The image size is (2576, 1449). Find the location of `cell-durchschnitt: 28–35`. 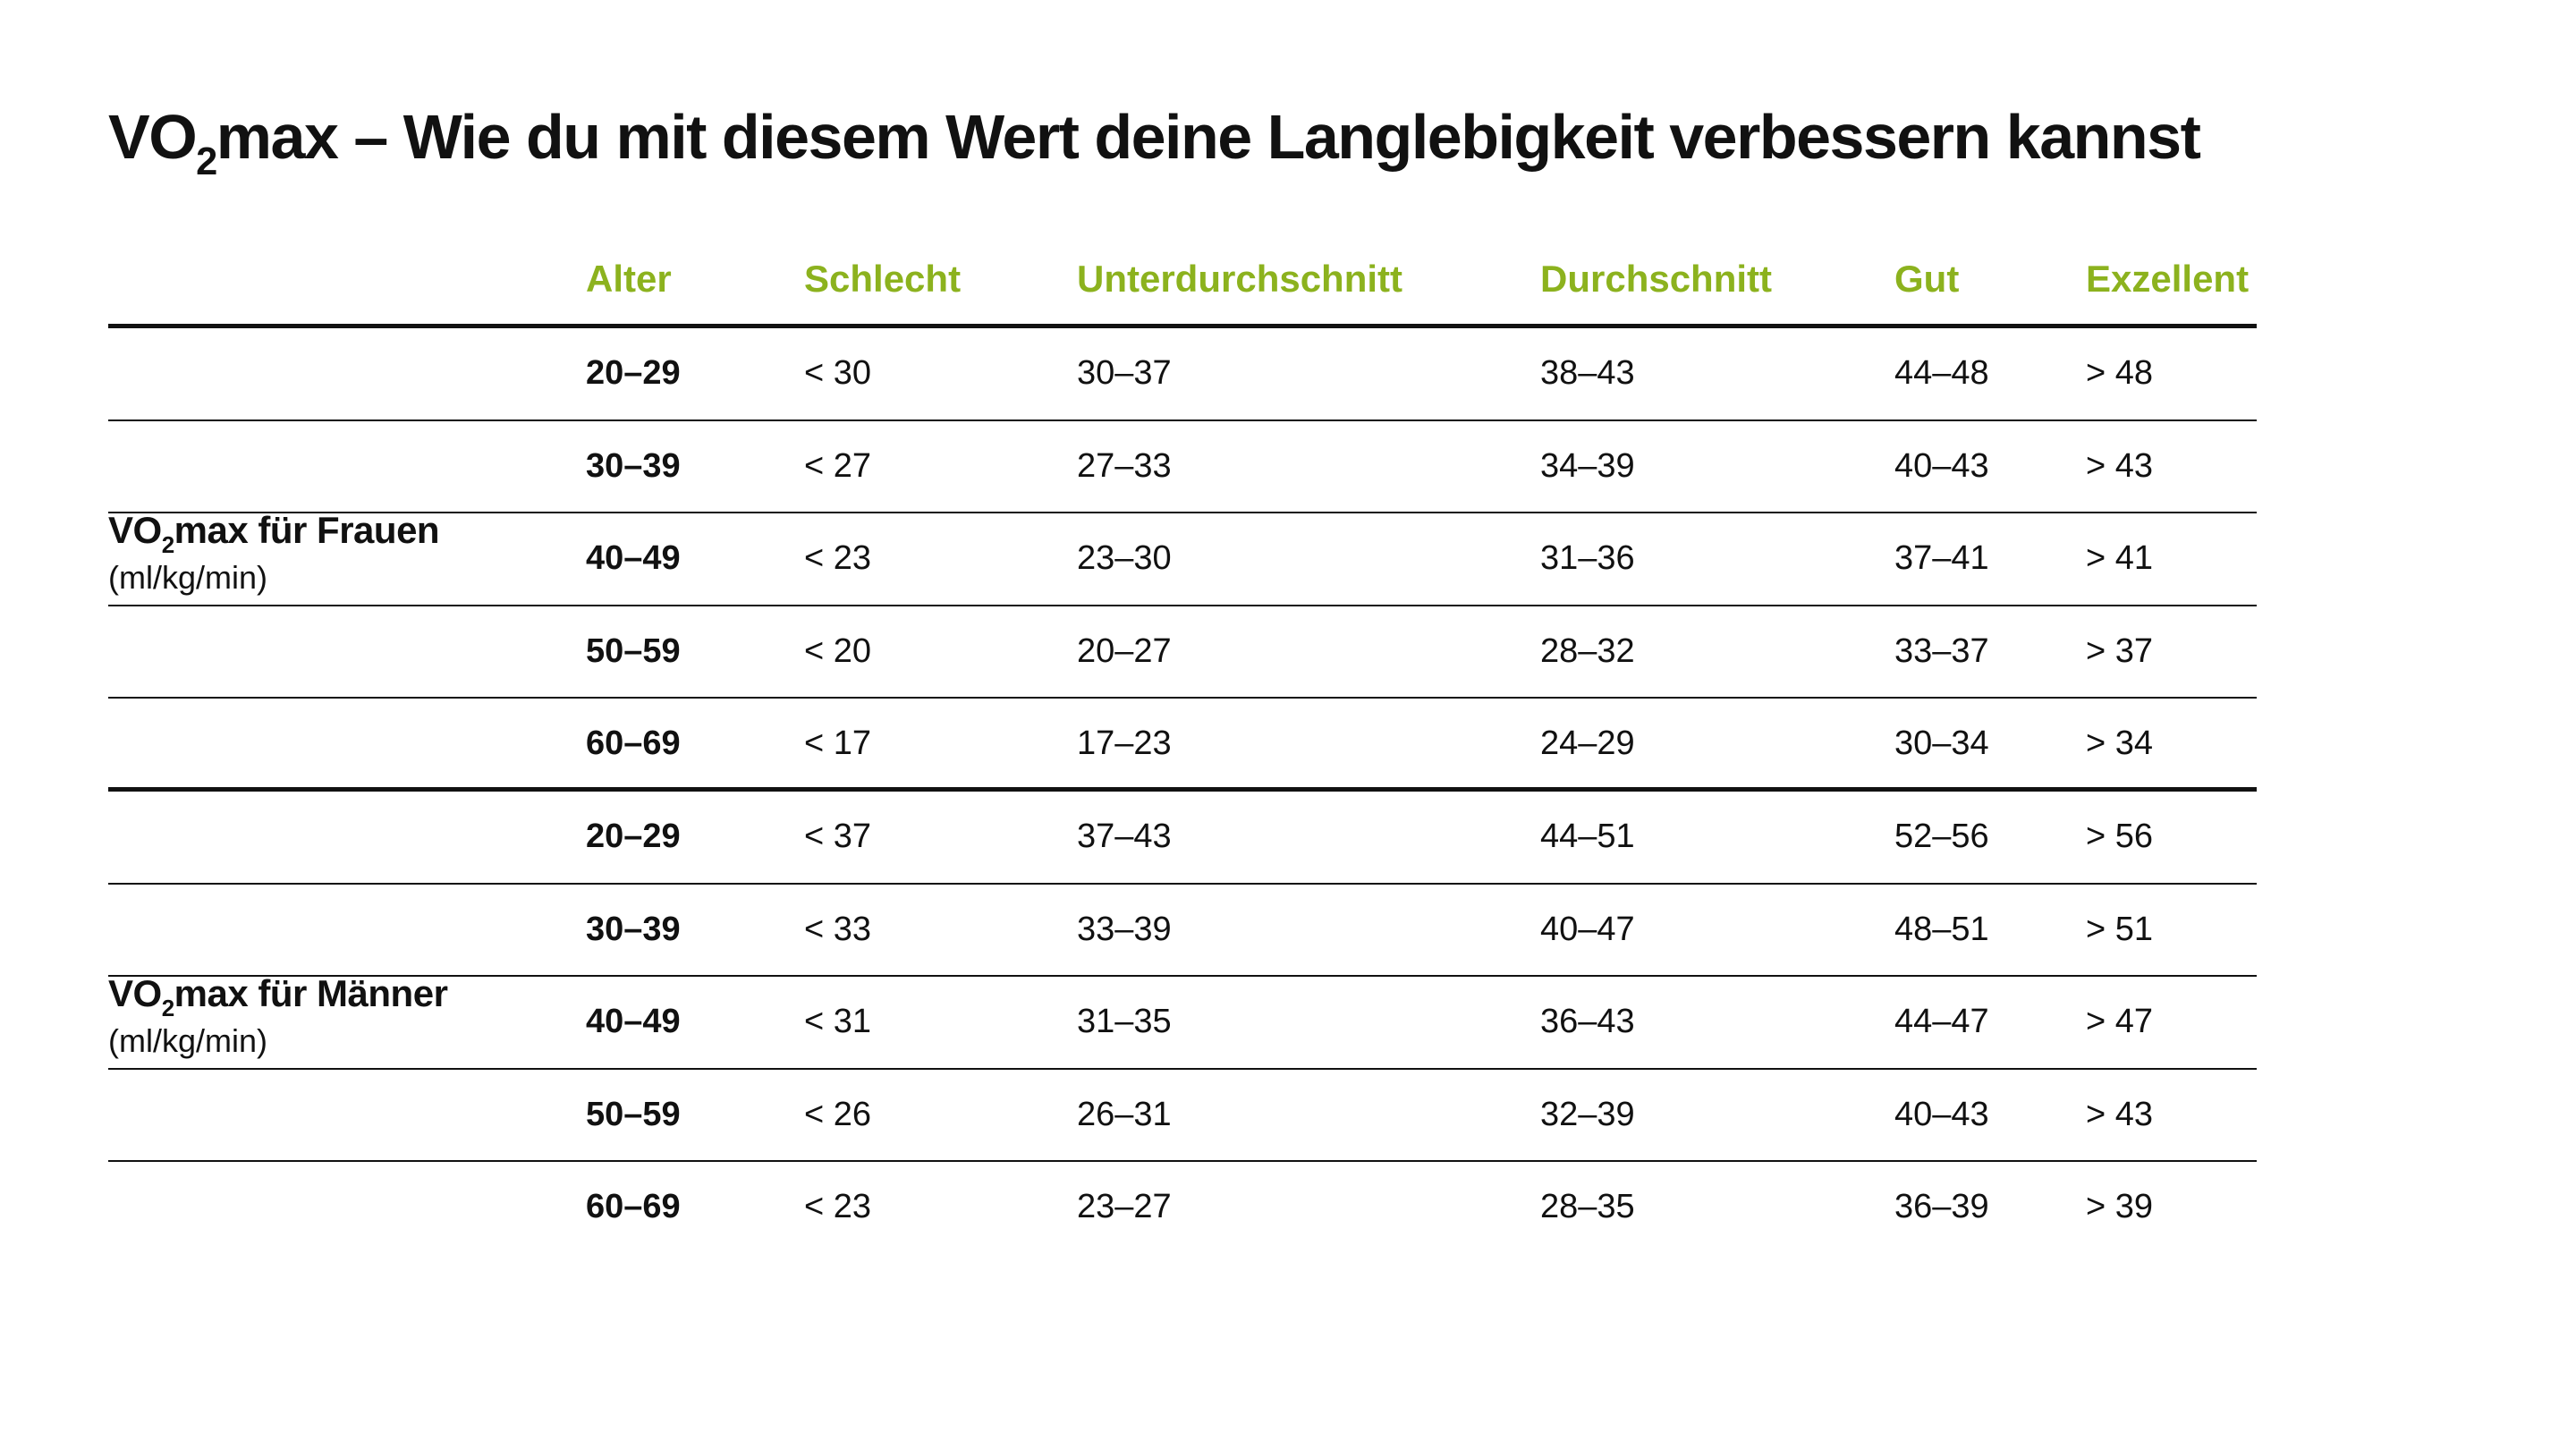

cell-durchschnitt: 28–35 is located at coordinates (1587, 1206).